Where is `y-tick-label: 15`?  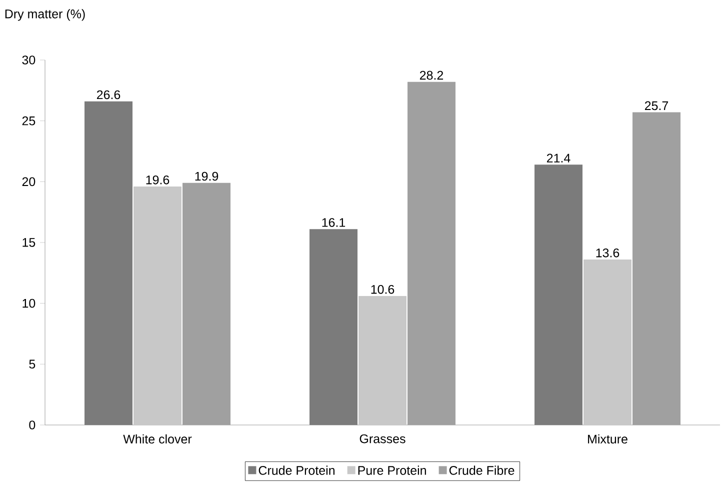
y-tick-label: 15 is located at coordinates (29, 242).